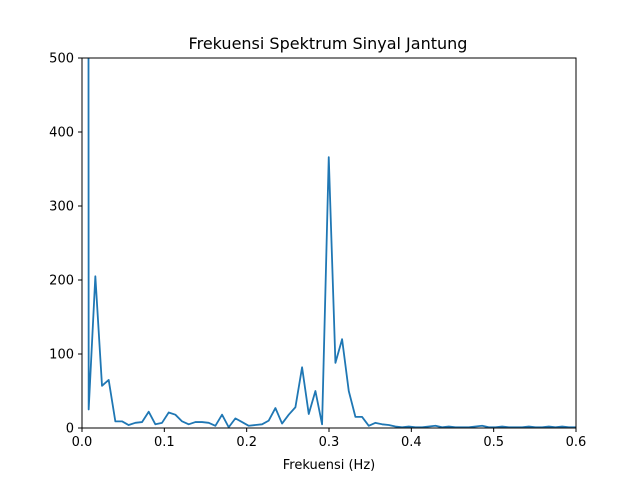 Image resolution: width=640 pixels, height=480 pixels. What do you see at coordinates (164, 442) in the screenshot?
I see `x-tick-label: 0.1` at bounding box center [164, 442].